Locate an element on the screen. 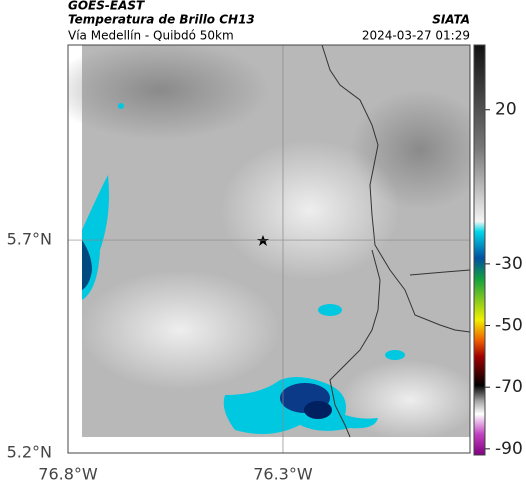 The image size is (526, 491). y-tick-label: 5.2°N is located at coordinates (29, 452).